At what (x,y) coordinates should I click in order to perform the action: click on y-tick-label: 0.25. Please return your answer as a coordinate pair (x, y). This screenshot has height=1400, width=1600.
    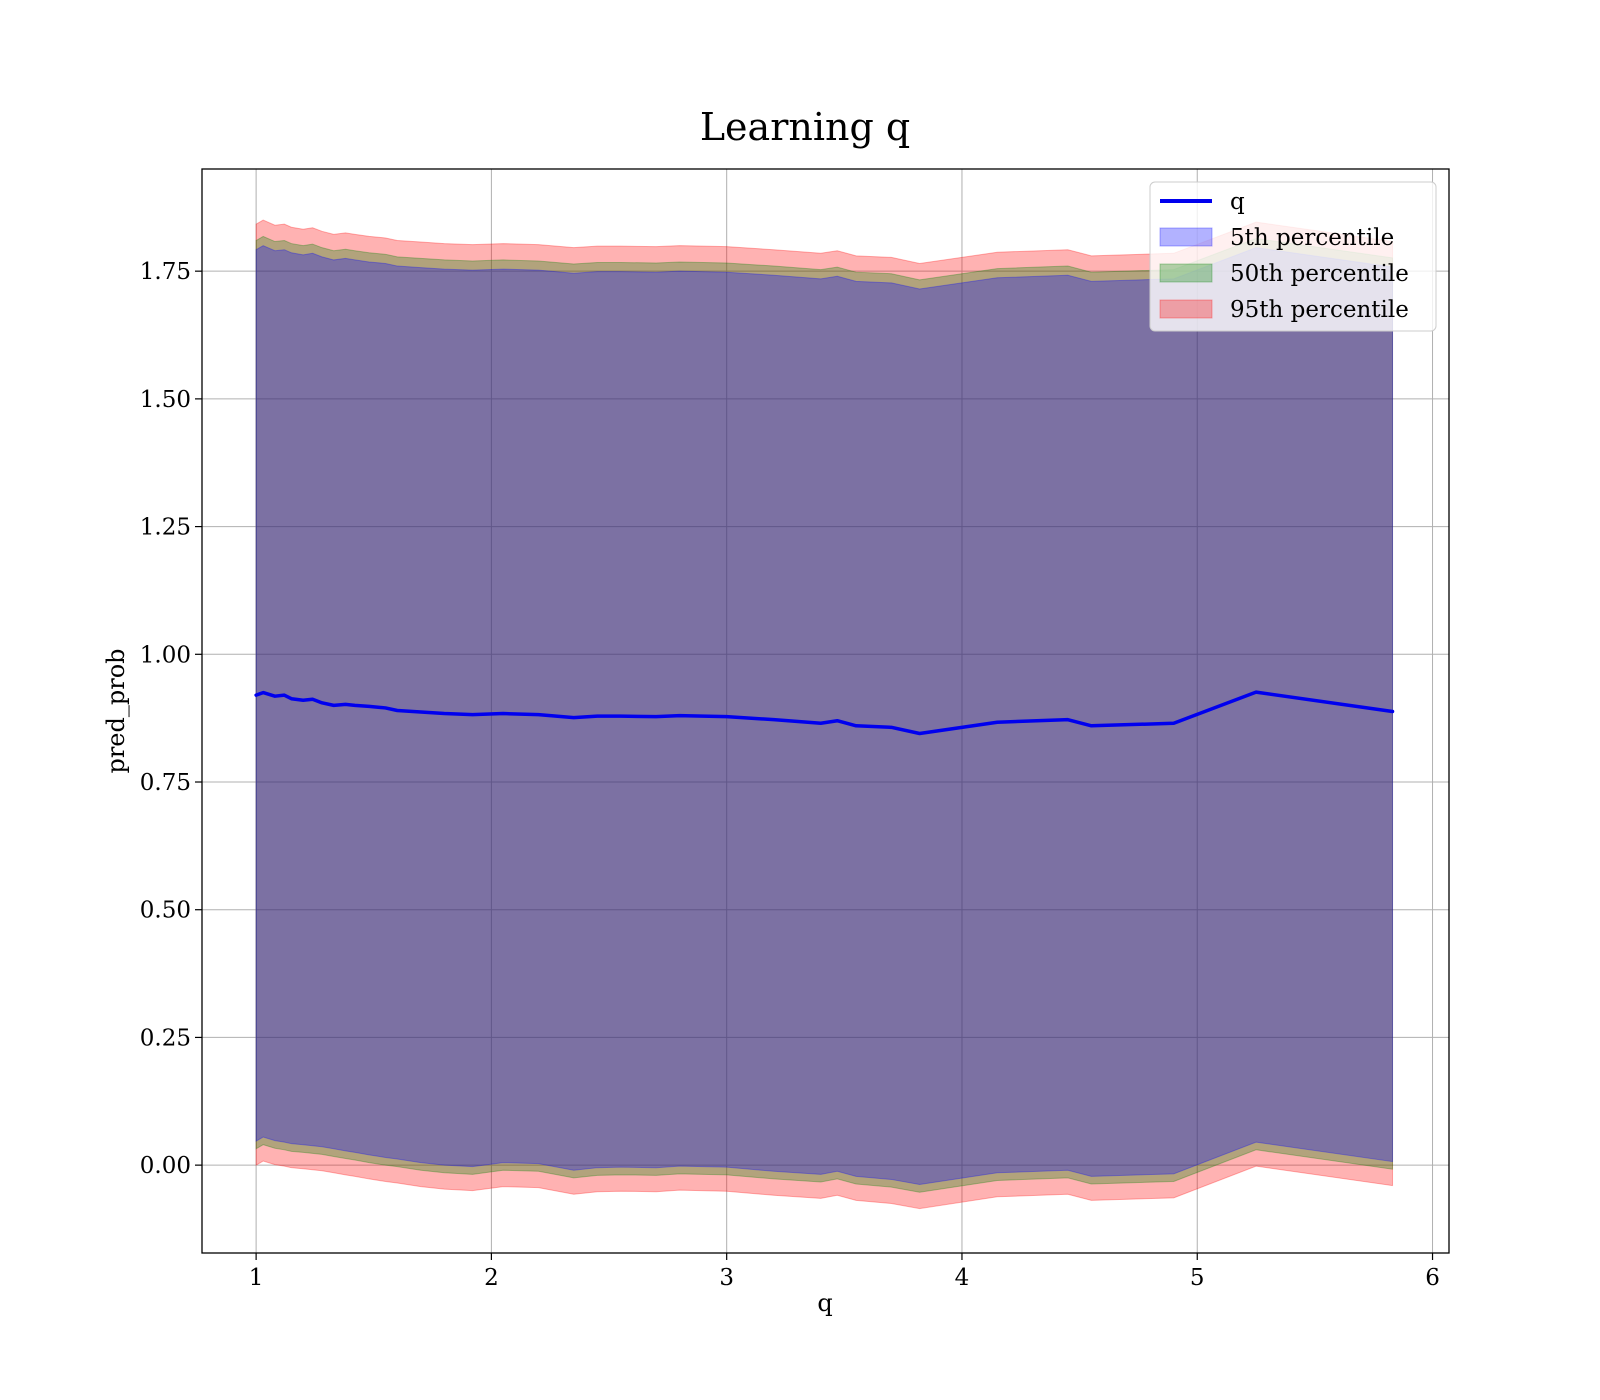
    Looking at the image, I should click on (165, 1038).